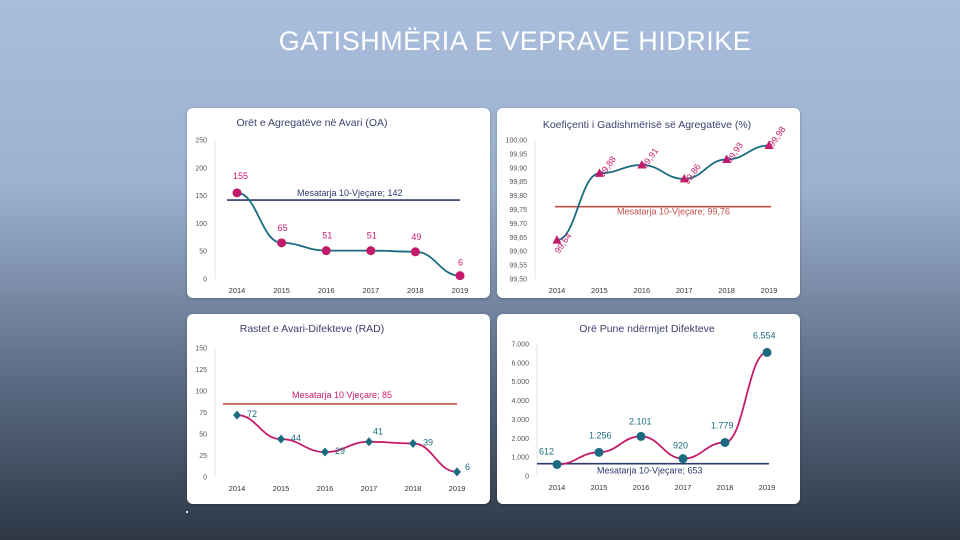 This screenshot has width=960, height=540. What do you see at coordinates (203, 456) in the screenshot?
I see `y-tick-label: 25` at bounding box center [203, 456].